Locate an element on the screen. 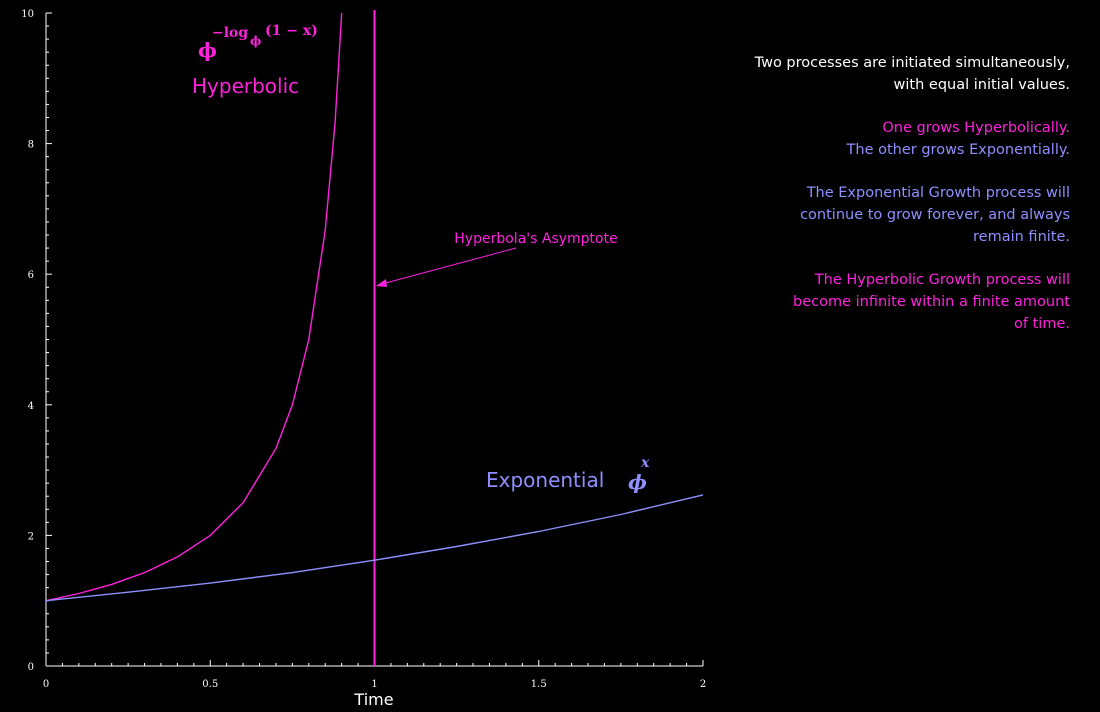 This screenshot has height=712, width=1100. hyperbolic-formula: ϕ −log ϕ (1 − x) is located at coordinates (258, 42).